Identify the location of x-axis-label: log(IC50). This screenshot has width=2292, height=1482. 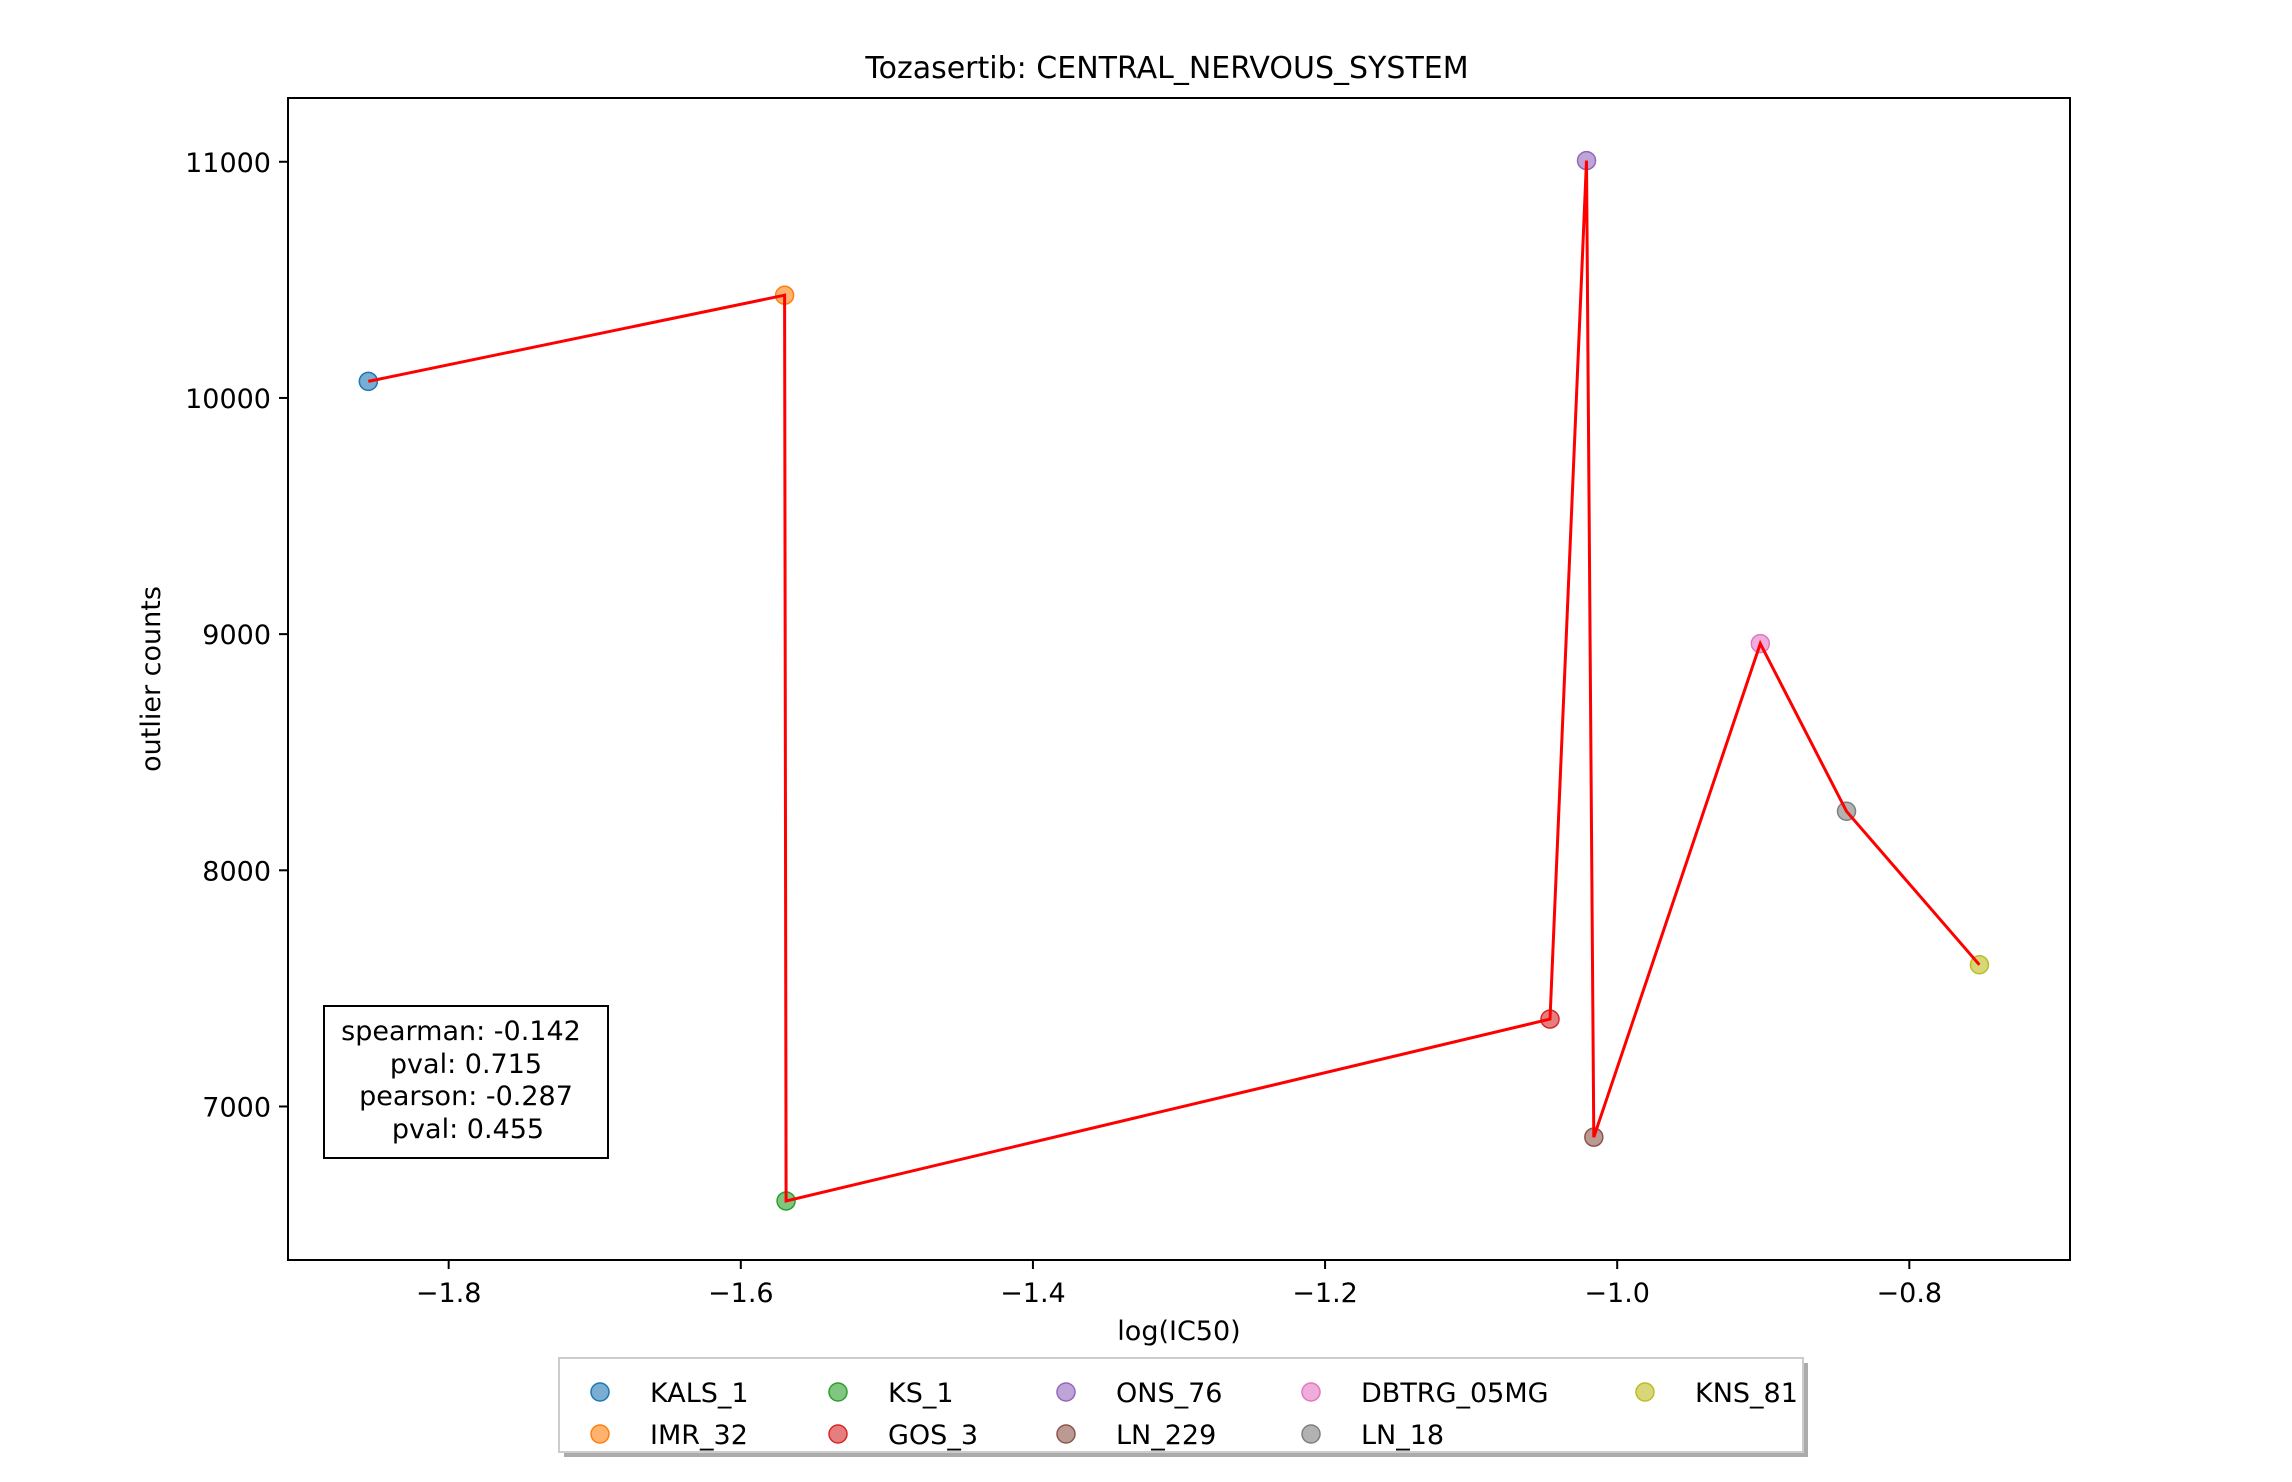
(1178, 1331).